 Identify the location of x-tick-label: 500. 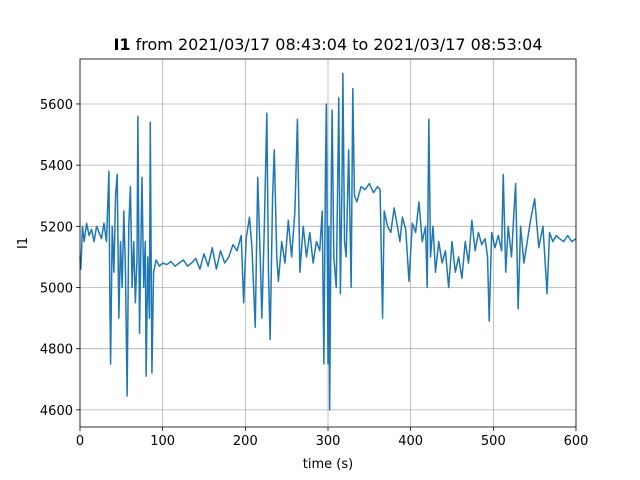
(493, 441).